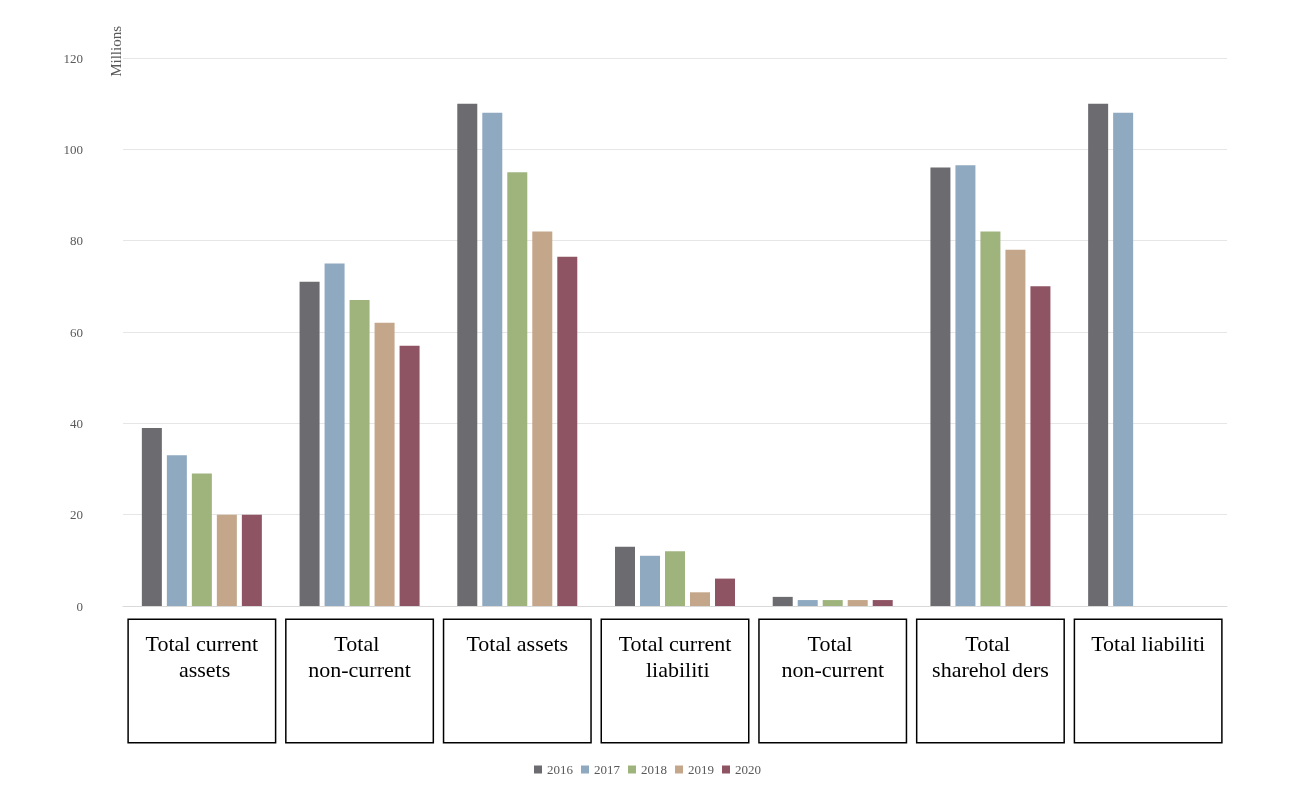 This screenshot has height=799, width=1295. What do you see at coordinates (517, 643) in the screenshot?
I see `x-tick-label: Total assets` at bounding box center [517, 643].